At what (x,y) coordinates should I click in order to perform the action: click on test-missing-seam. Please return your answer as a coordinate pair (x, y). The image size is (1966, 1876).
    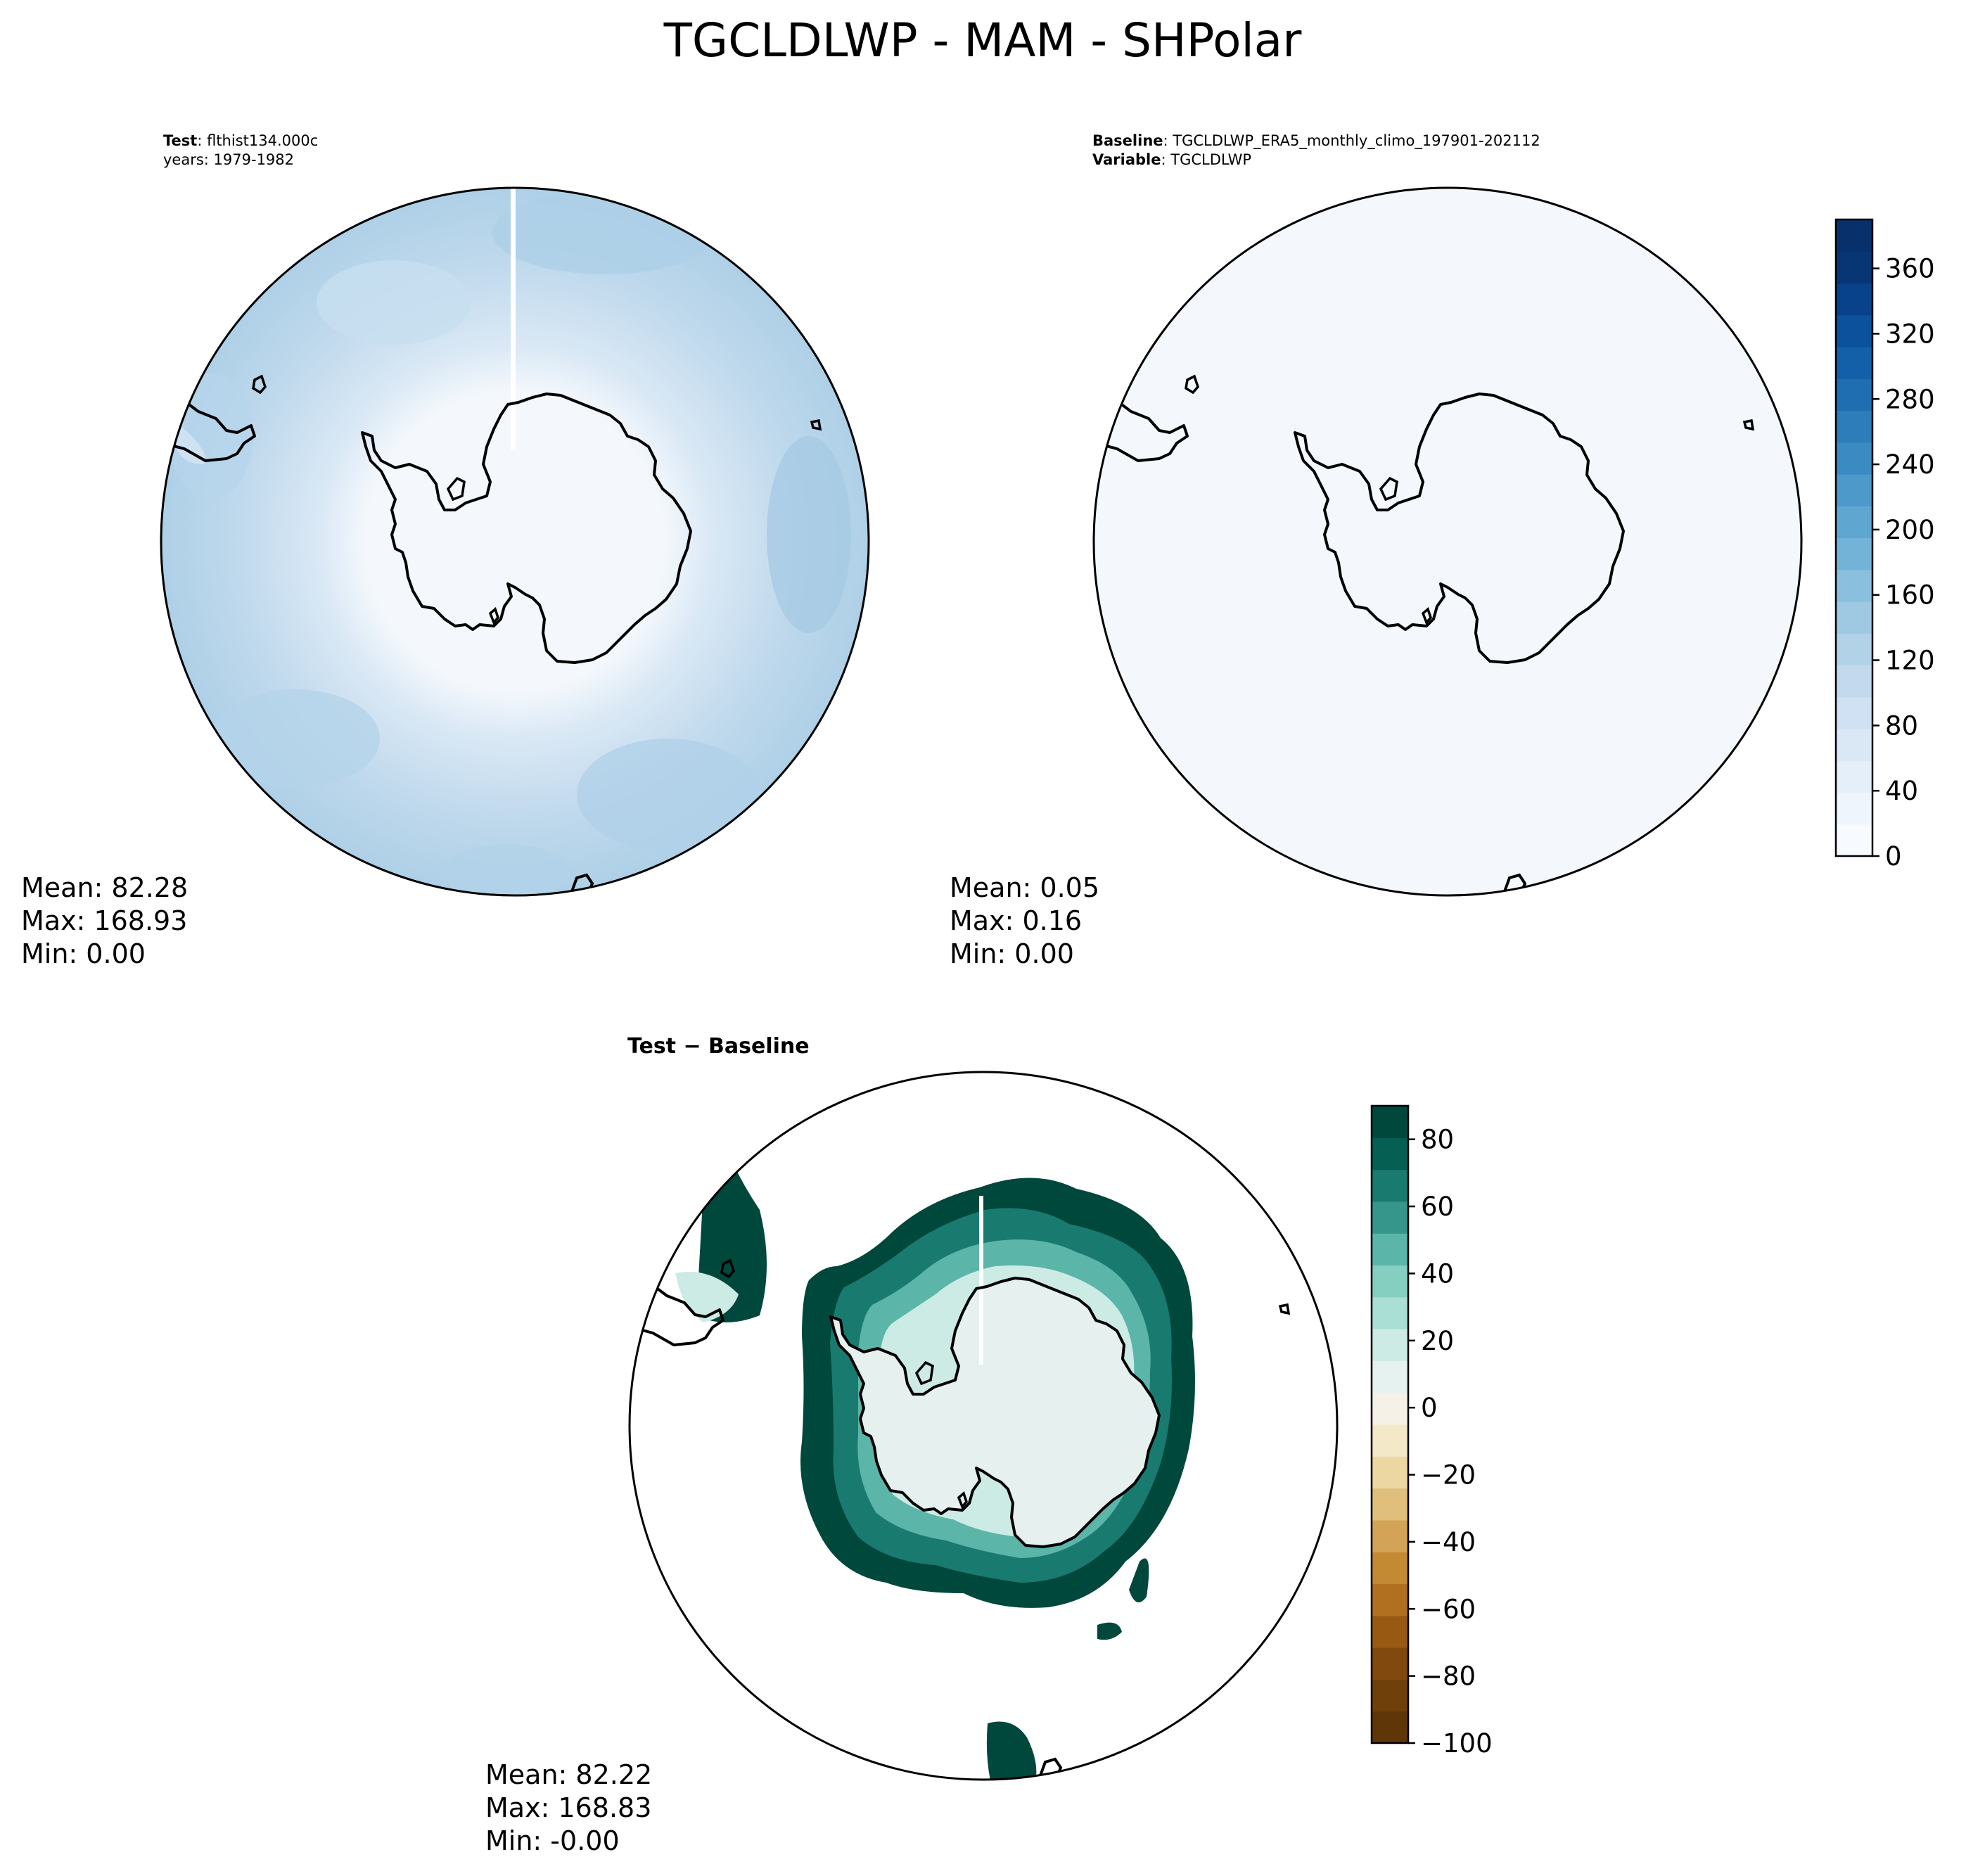
    Looking at the image, I should click on (513, 319).